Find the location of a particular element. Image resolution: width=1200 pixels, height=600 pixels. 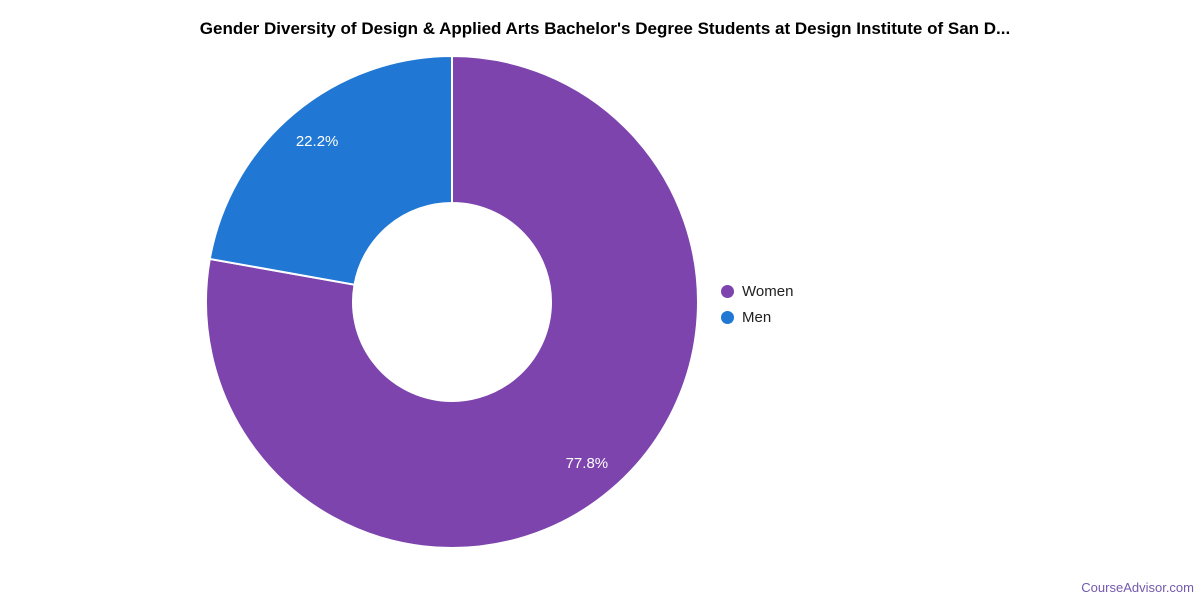

slice-label-men: 22.2% is located at coordinates (317, 141).